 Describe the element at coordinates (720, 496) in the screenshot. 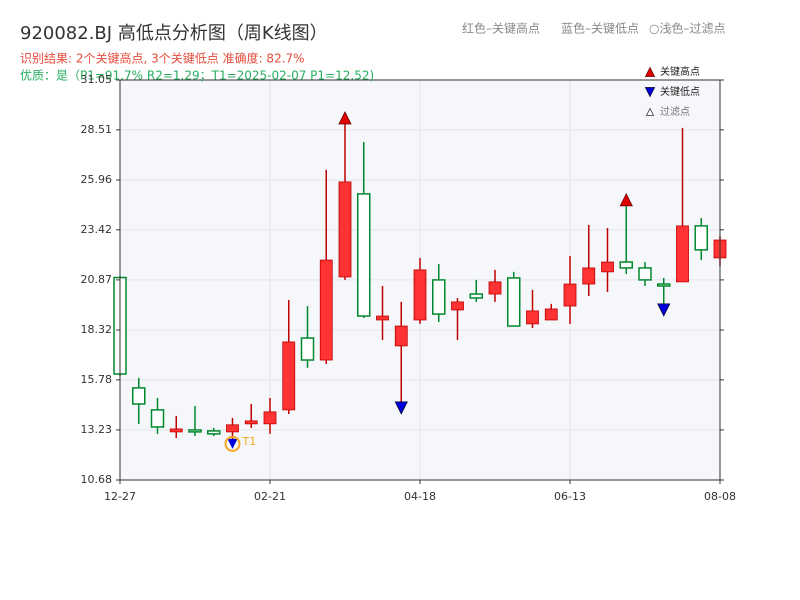

I see `x-tick-label: 08-08` at that location.